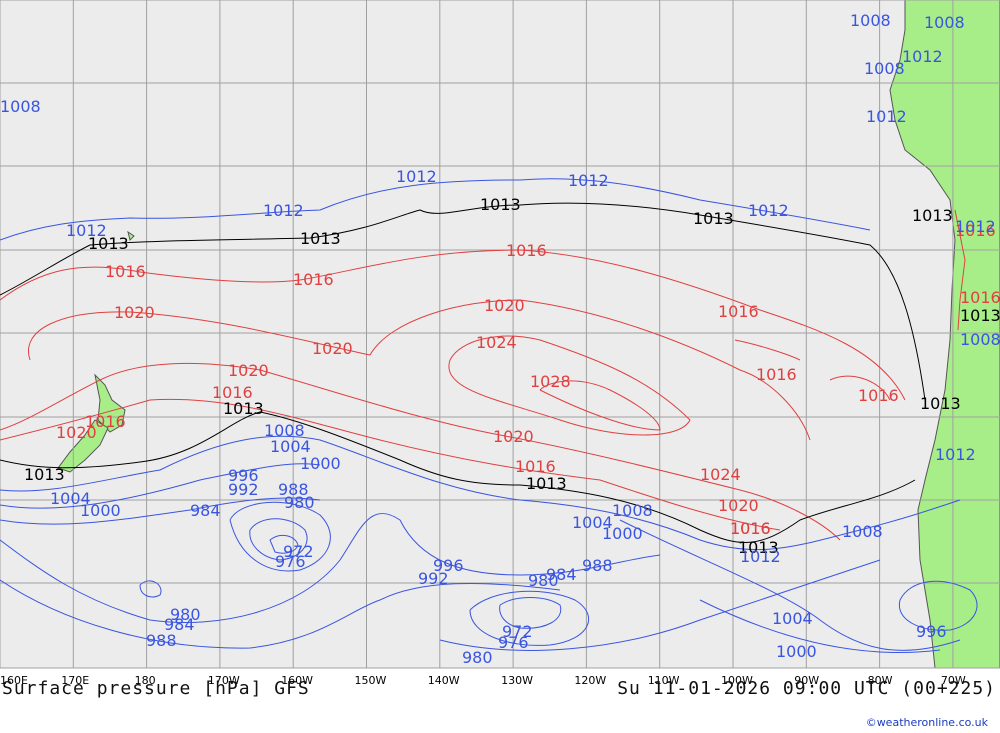 The width and height of the screenshot is (1000, 733). Describe the element at coordinates (131, 235) in the screenshot. I see `small-island` at that location.